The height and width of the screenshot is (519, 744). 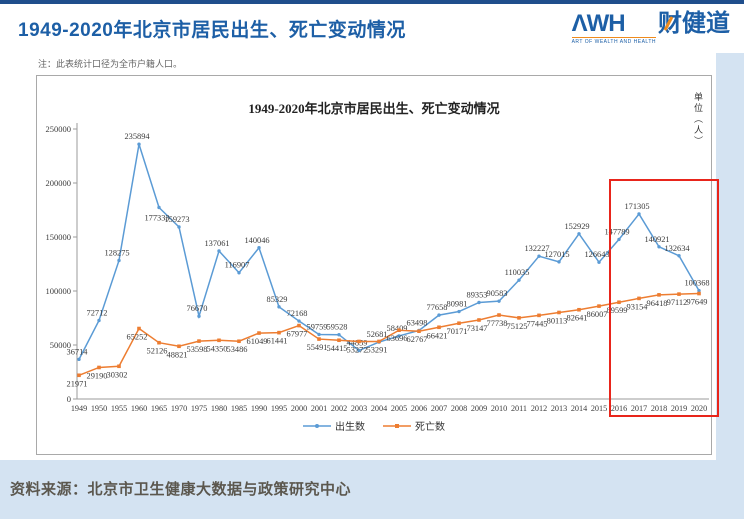 I want to click on data-label: 53598, so click(x=197, y=349).